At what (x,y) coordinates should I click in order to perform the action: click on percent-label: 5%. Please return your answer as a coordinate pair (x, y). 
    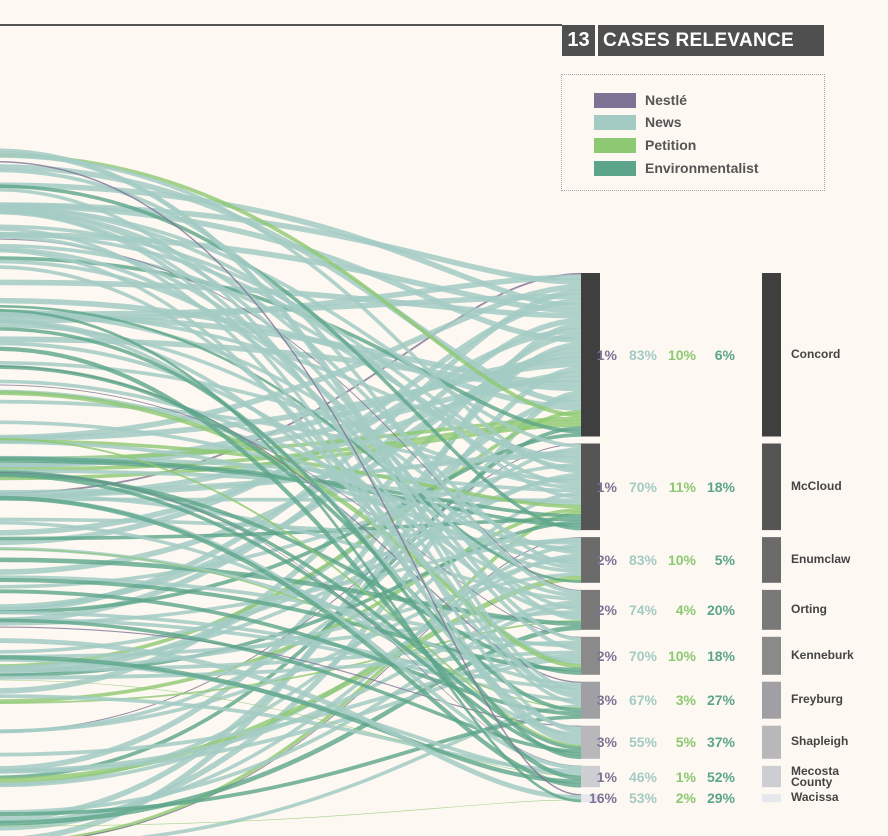
    Looking at the image, I should click on (724, 560).